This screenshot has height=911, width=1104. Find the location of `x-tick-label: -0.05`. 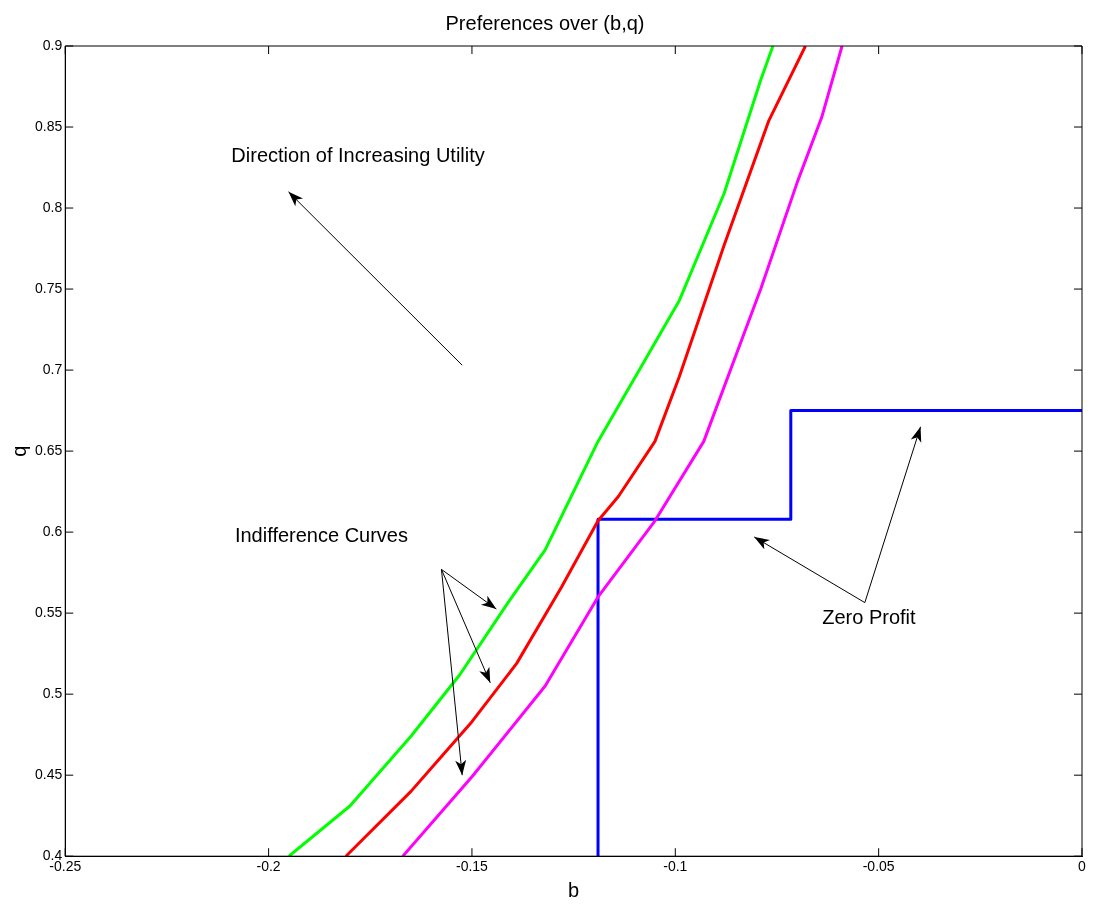

x-tick-label: -0.05 is located at coordinates (878, 866).